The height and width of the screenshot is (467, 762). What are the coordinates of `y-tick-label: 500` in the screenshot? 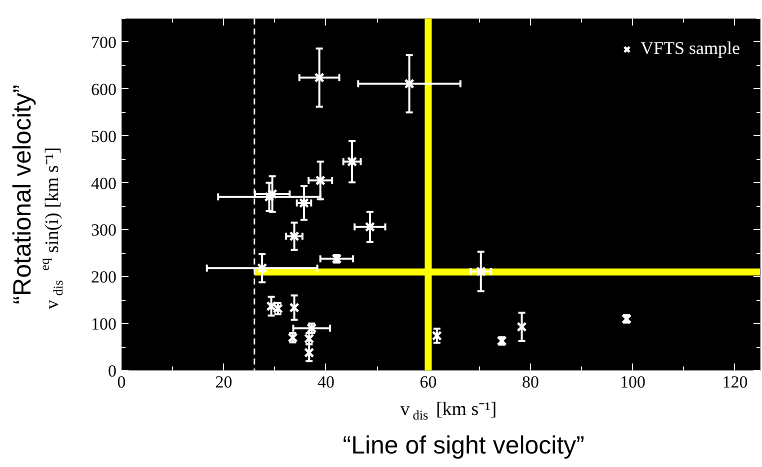 It's located at (103, 136).